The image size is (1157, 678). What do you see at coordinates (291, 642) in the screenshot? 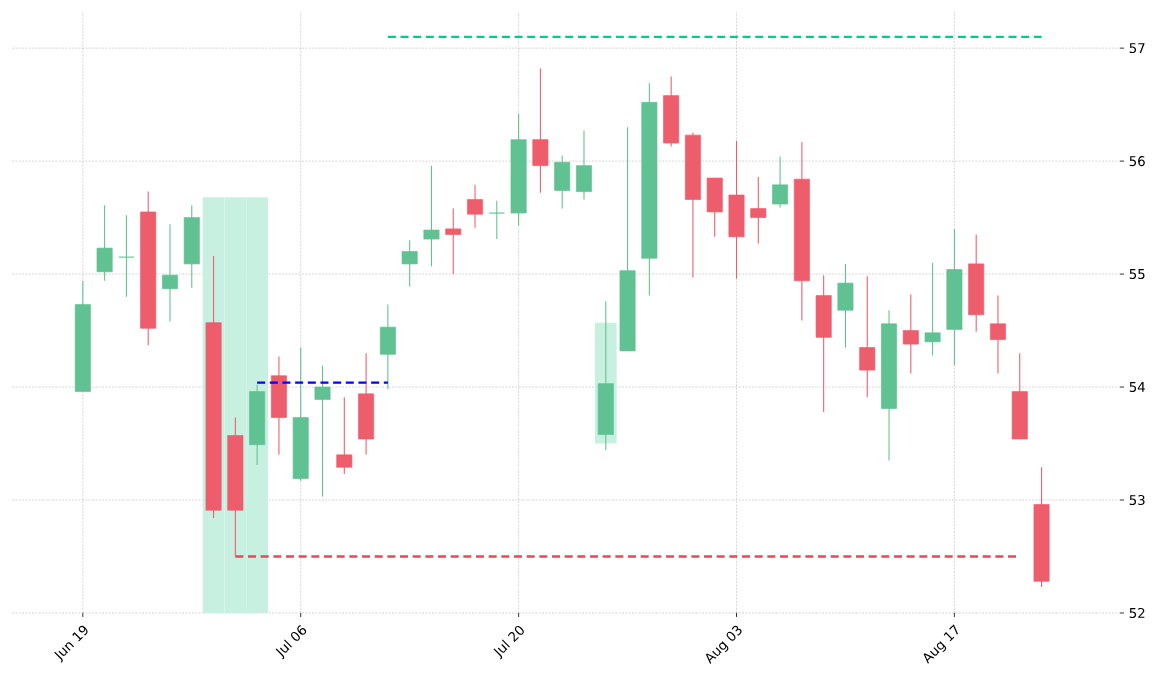
I see `x-tick-label: Jul 06` at bounding box center [291, 642].